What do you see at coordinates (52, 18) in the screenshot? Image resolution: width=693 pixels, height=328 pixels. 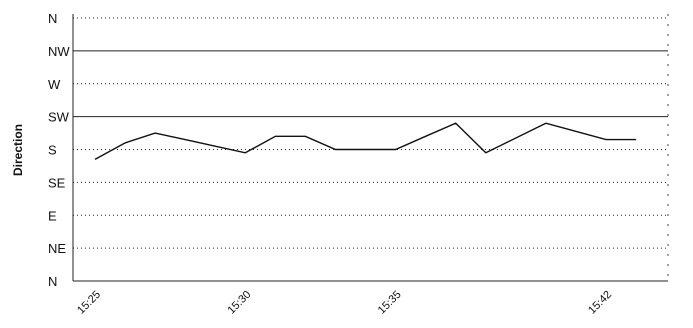 I see `y-tick-label-8: N` at bounding box center [52, 18].